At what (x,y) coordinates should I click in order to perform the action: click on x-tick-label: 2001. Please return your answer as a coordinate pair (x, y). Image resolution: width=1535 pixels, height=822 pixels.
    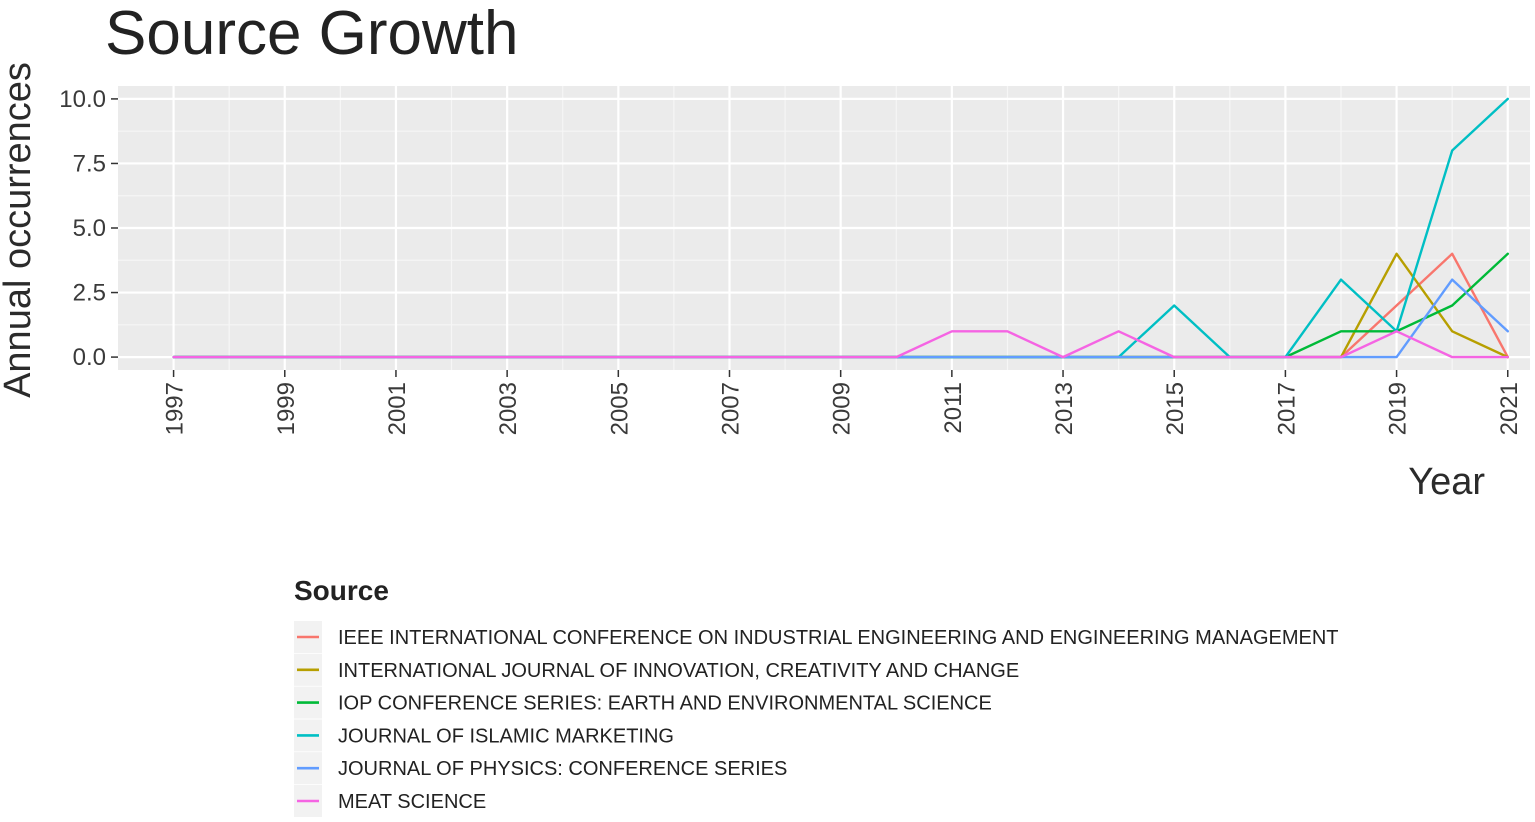
    Looking at the image, I should click on (397, 408).